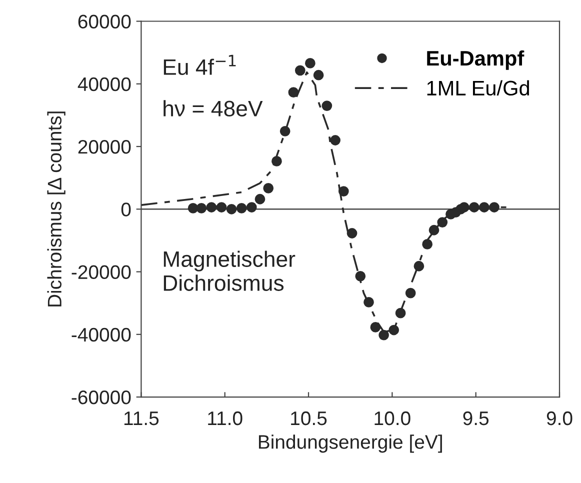 This screenshot has height=483, width=581. I want to click on y-tick-label: -20000, so click(101, 272).